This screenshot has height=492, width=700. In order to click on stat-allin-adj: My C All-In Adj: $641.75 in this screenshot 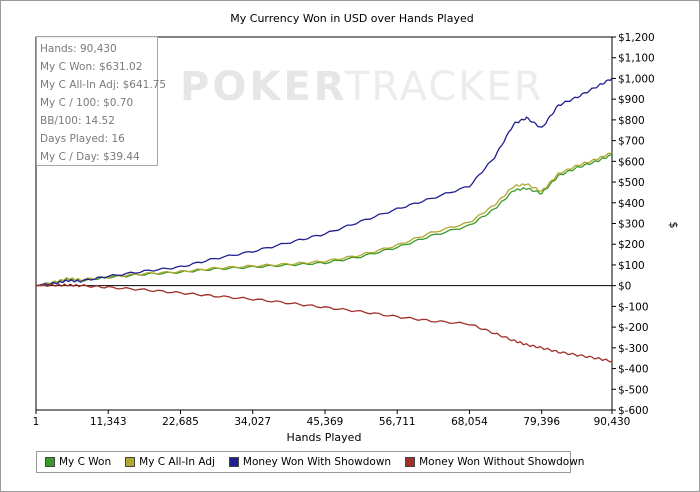, I will do `click(103, 85)`.